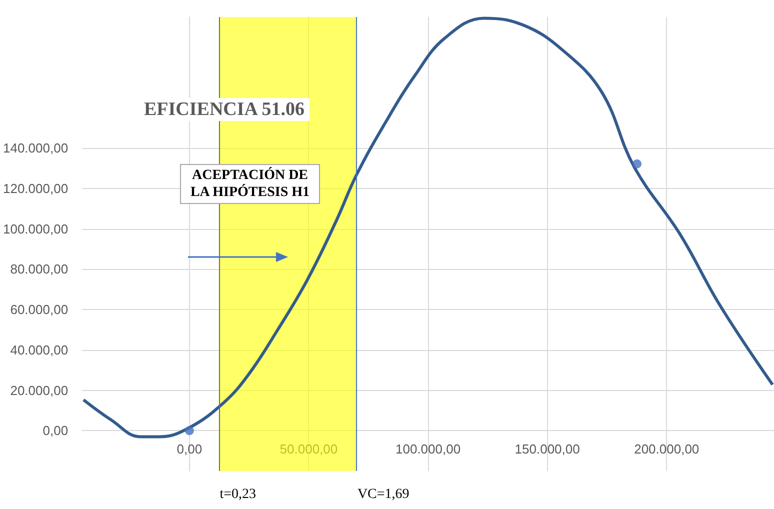  What do you see at coordinates (250, 184) in the screenshot?
I see `annotation: ACEPTACIÓN DE LA HIPÓTESIS H1` at bounding box center [250, 184].